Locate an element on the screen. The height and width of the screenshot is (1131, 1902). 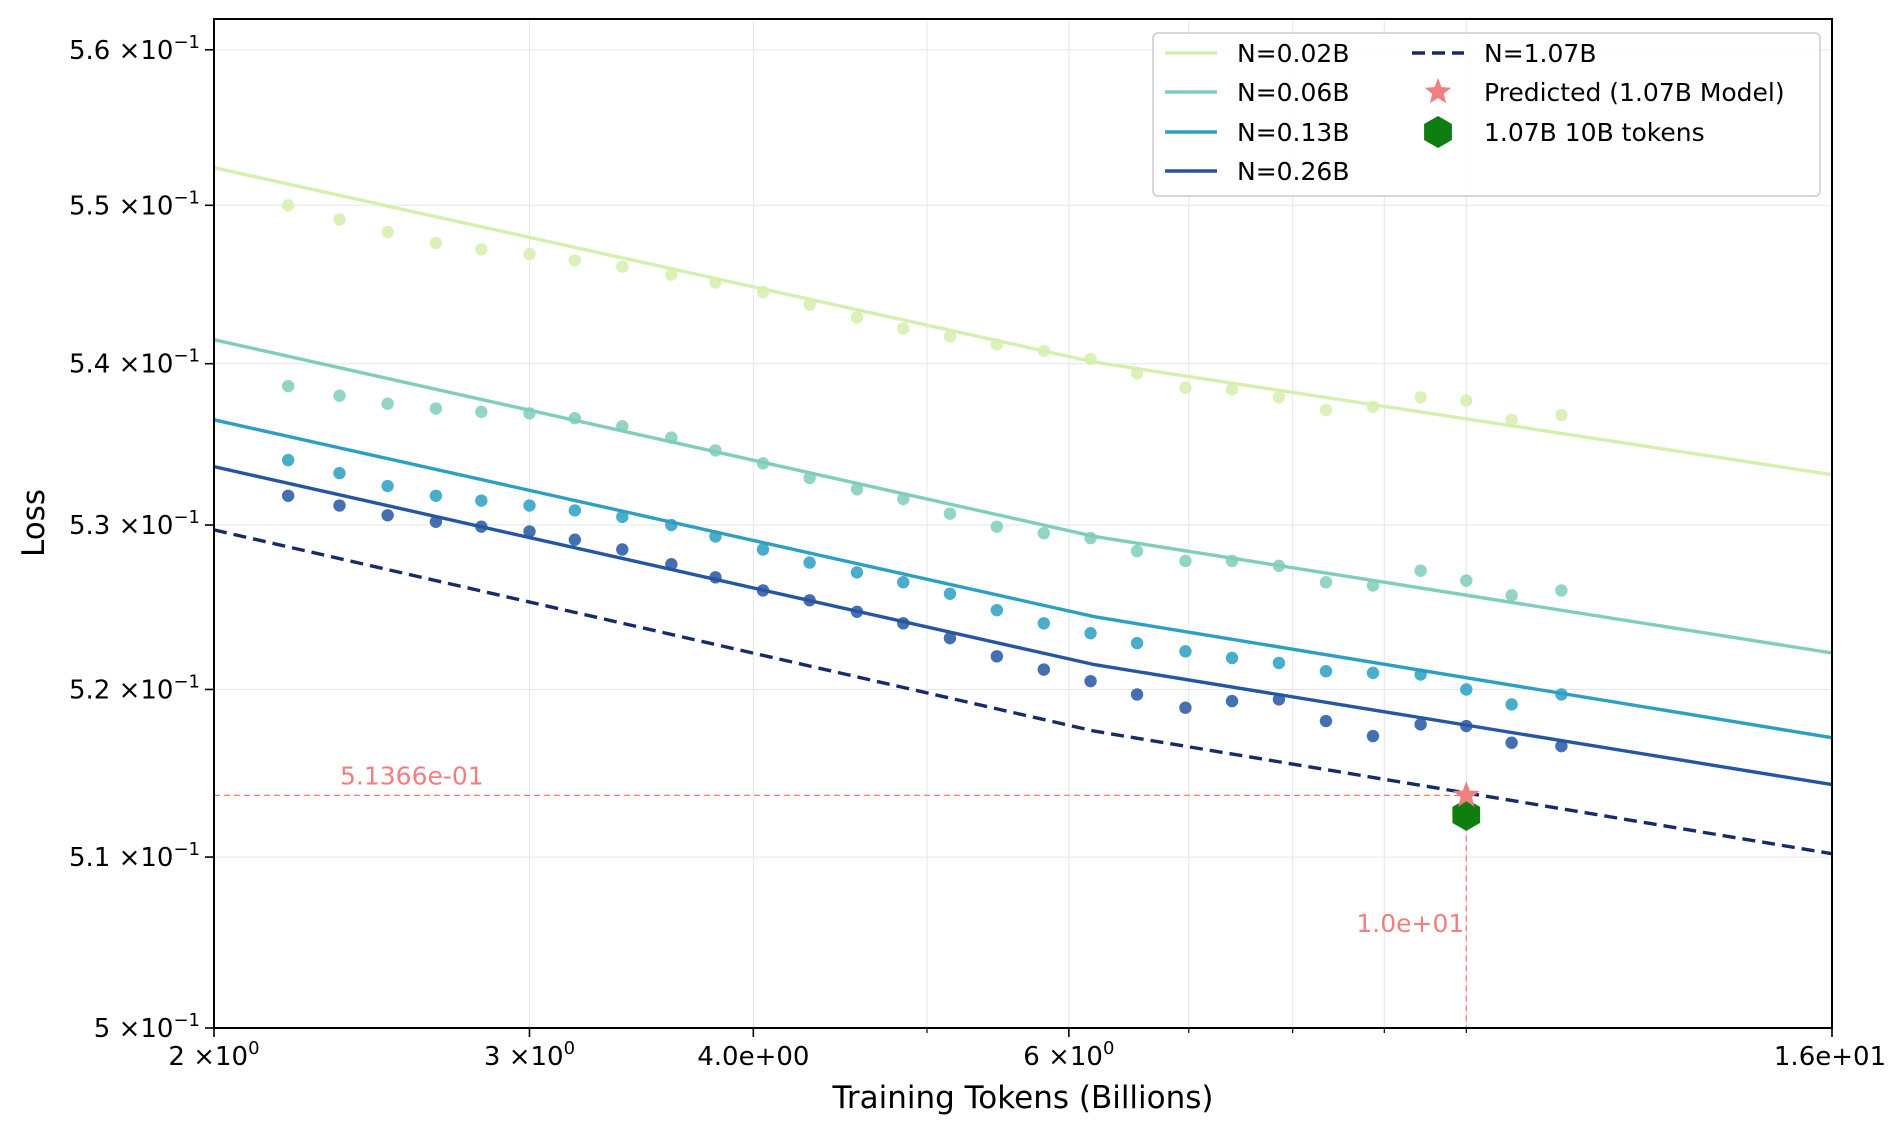
actual-result-hexagon is located at coordinates (1466, 814).